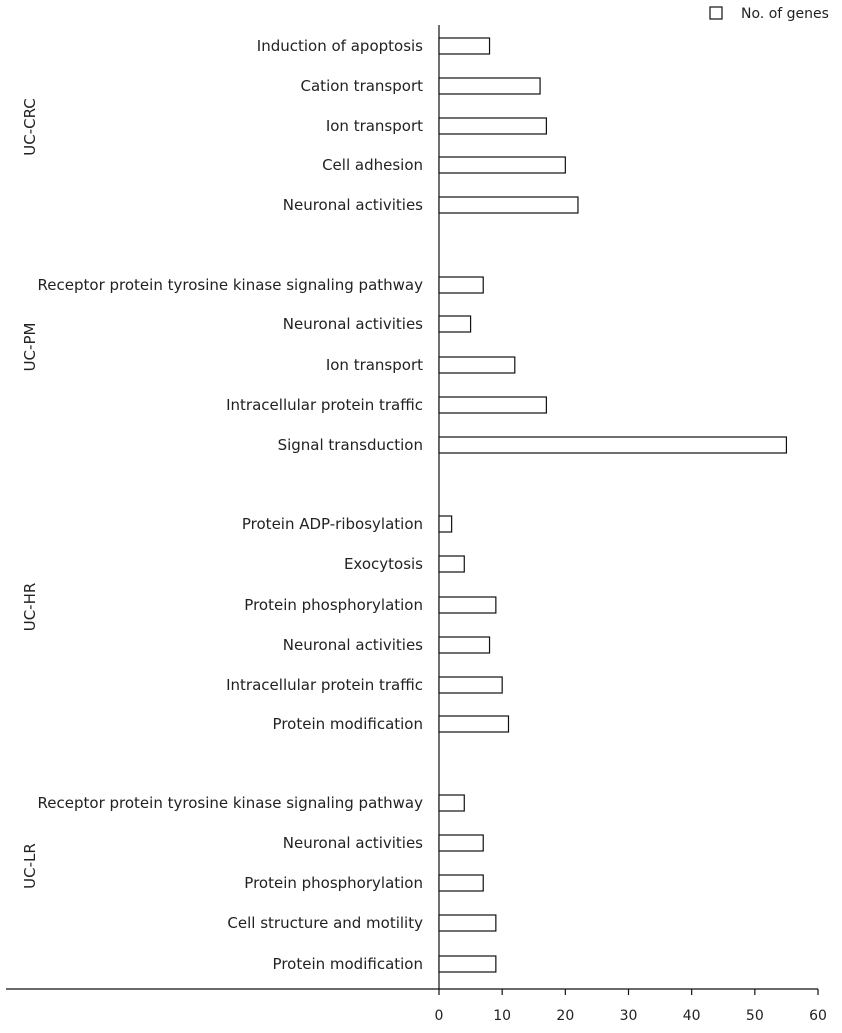 Image resolution: width=842 pixels, height=1033 pixels. I want to click on group-label: UC-CRC, so click(30, 127).